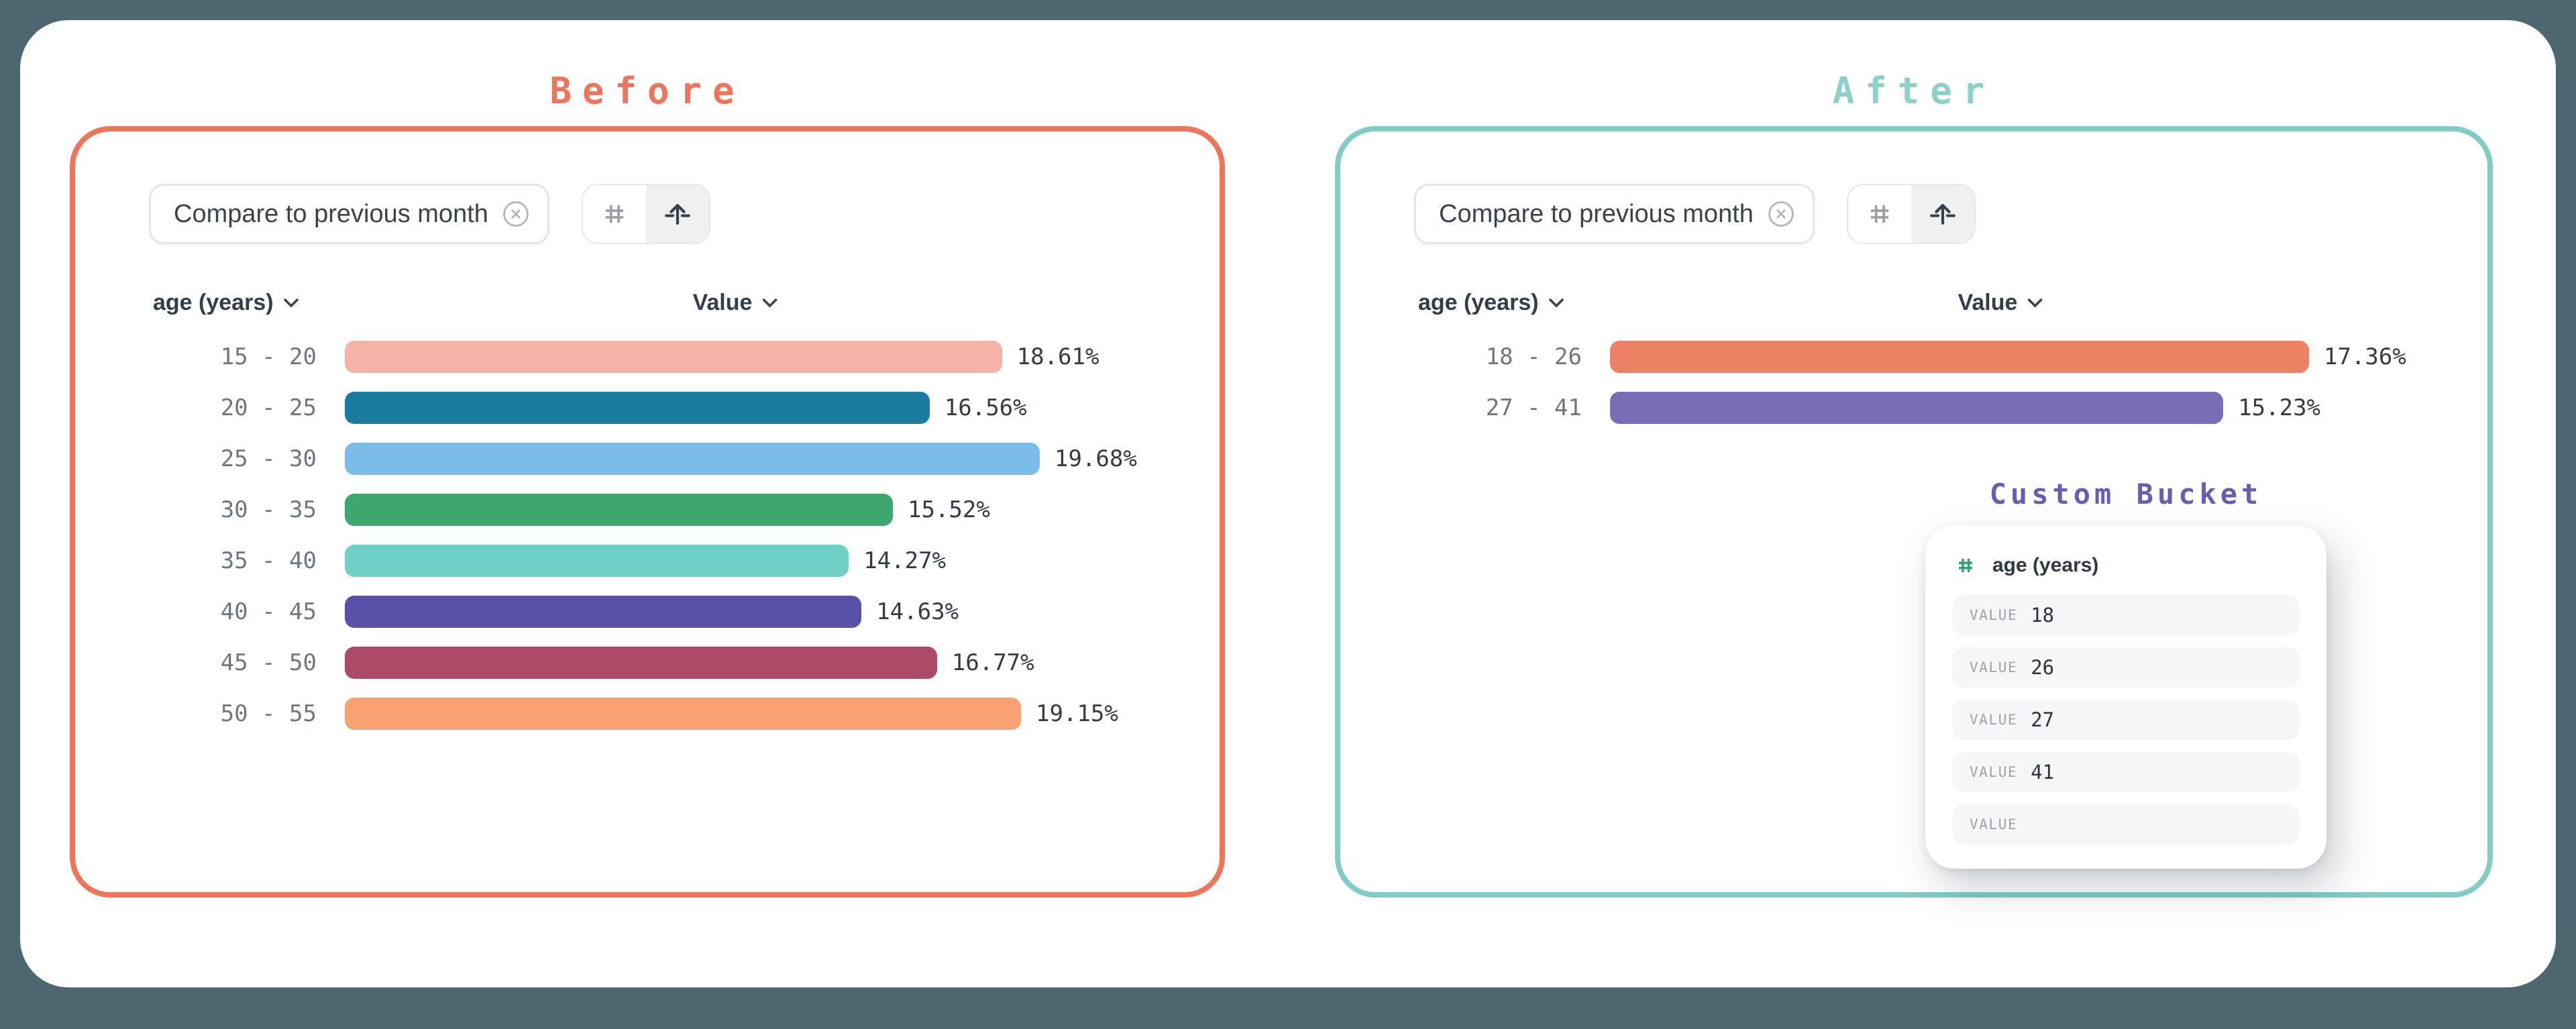  I want to click on bucket-value-field: VALUE 27, so click(2126, 720).